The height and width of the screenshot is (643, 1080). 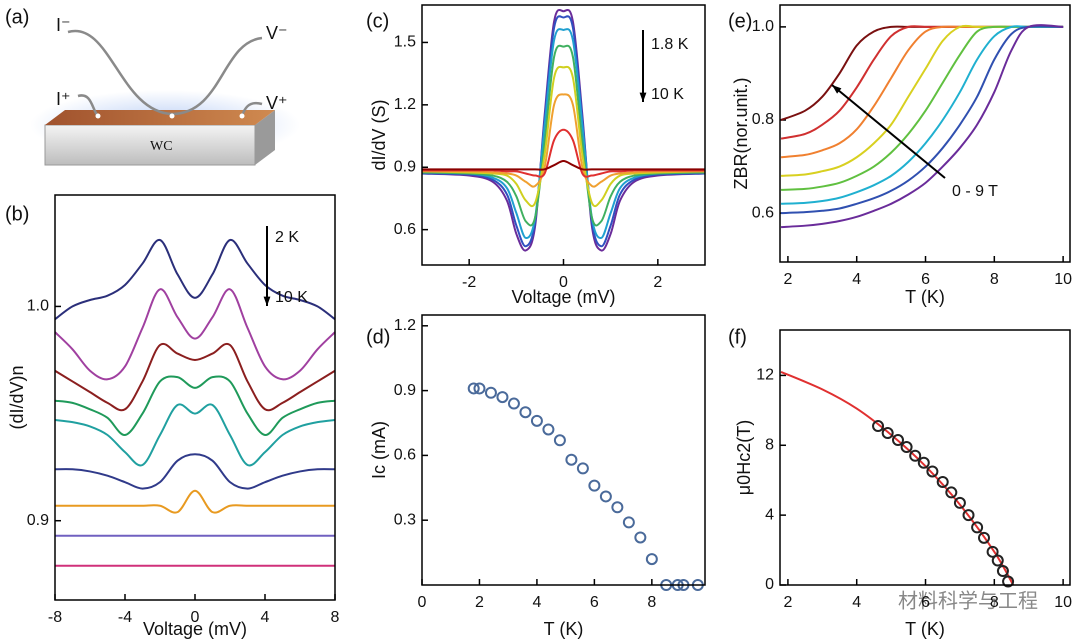 I want to click on y-axis-label: (dI/dV)n, so click(x=17, y=397).